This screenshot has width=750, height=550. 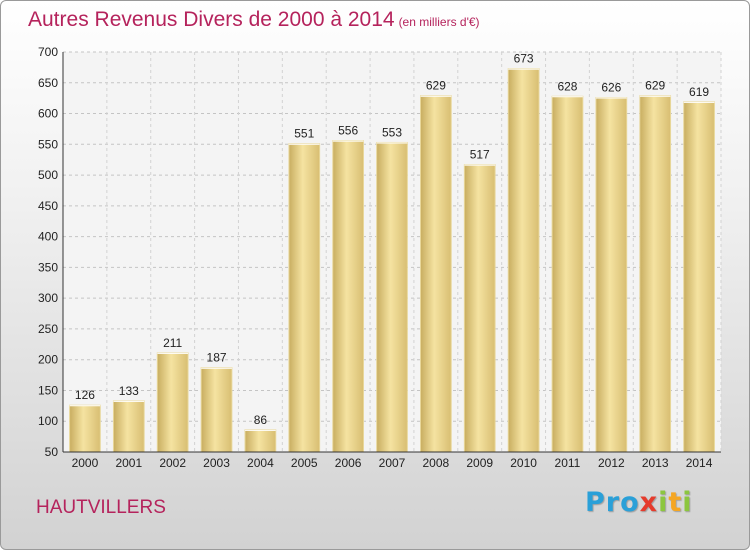 What do you see at coordinates (568, 463) in the screenshot?
I see `x-tick-label: 2011` at bounding box center [568, 463].